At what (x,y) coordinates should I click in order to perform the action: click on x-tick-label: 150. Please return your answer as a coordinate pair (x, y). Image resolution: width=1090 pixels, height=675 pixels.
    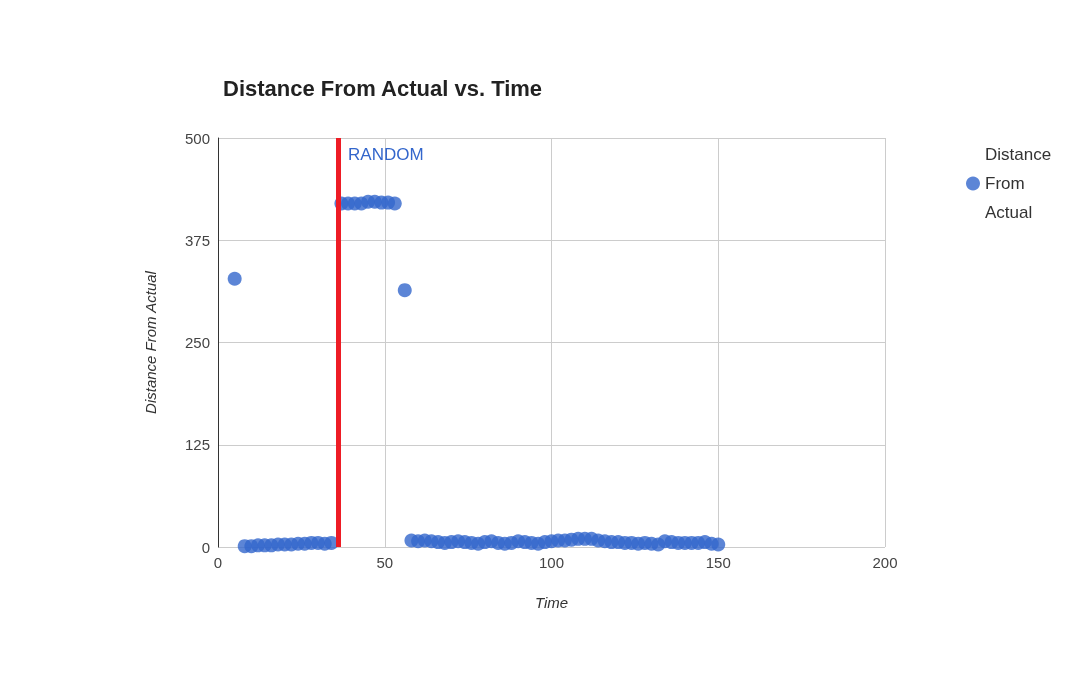
    Looking at the image, I should click on (718, 562).